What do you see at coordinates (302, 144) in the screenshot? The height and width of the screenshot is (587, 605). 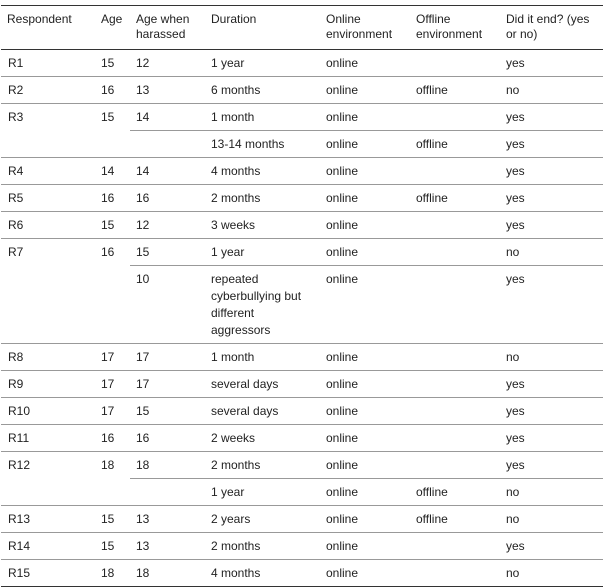 I see `table-subrow: 13-14 months online offline yes` at bounding box center [302, 144].